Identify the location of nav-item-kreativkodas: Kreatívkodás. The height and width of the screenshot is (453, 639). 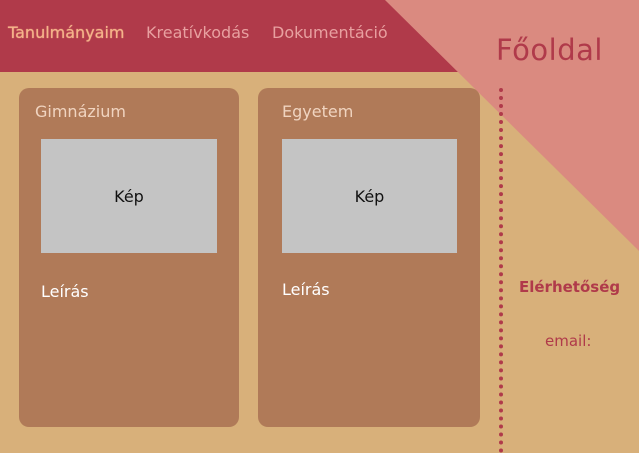
(198, 32).